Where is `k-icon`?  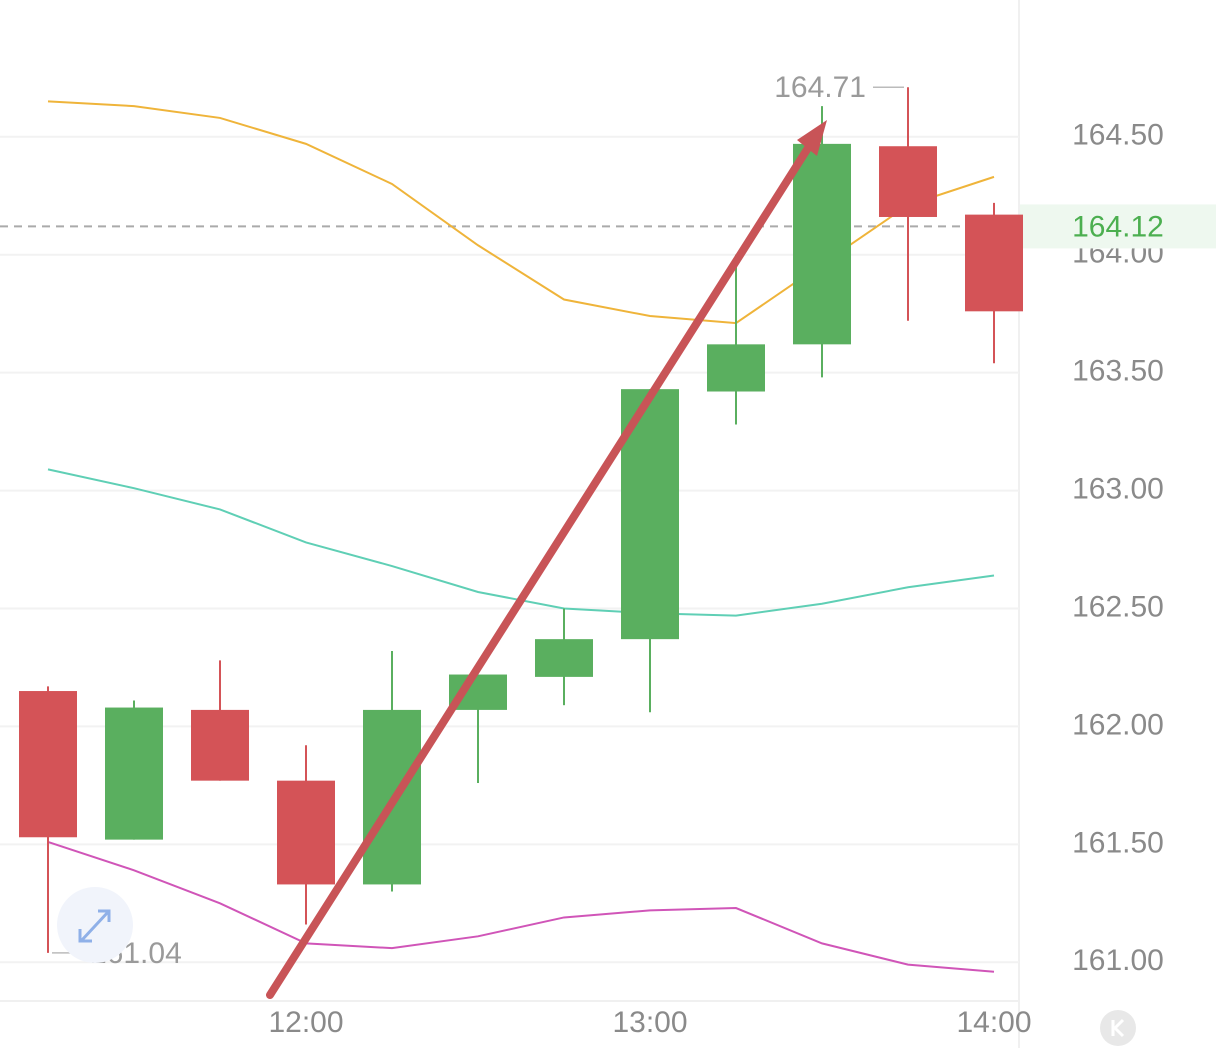
k-icon is located at coordinates (1118, 1028).